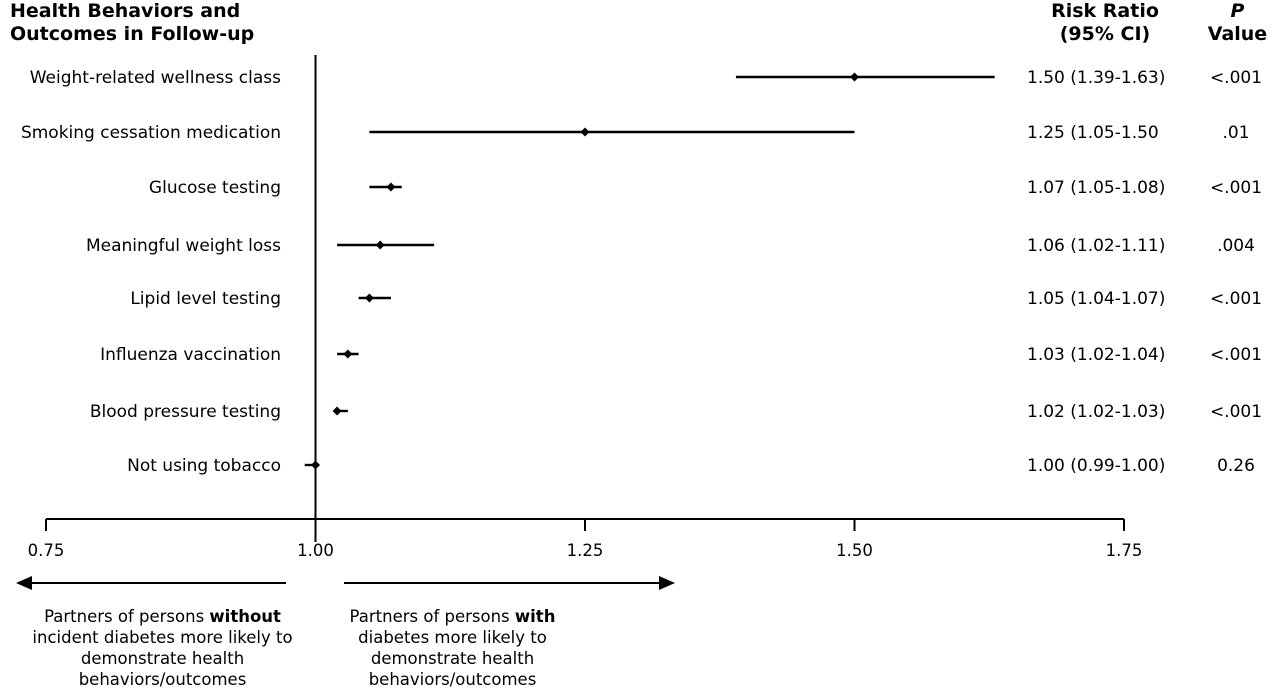  Describe the element at coordinates (205, 299) in the screenshot. I see `row-label: Lipid level testing` at that location.